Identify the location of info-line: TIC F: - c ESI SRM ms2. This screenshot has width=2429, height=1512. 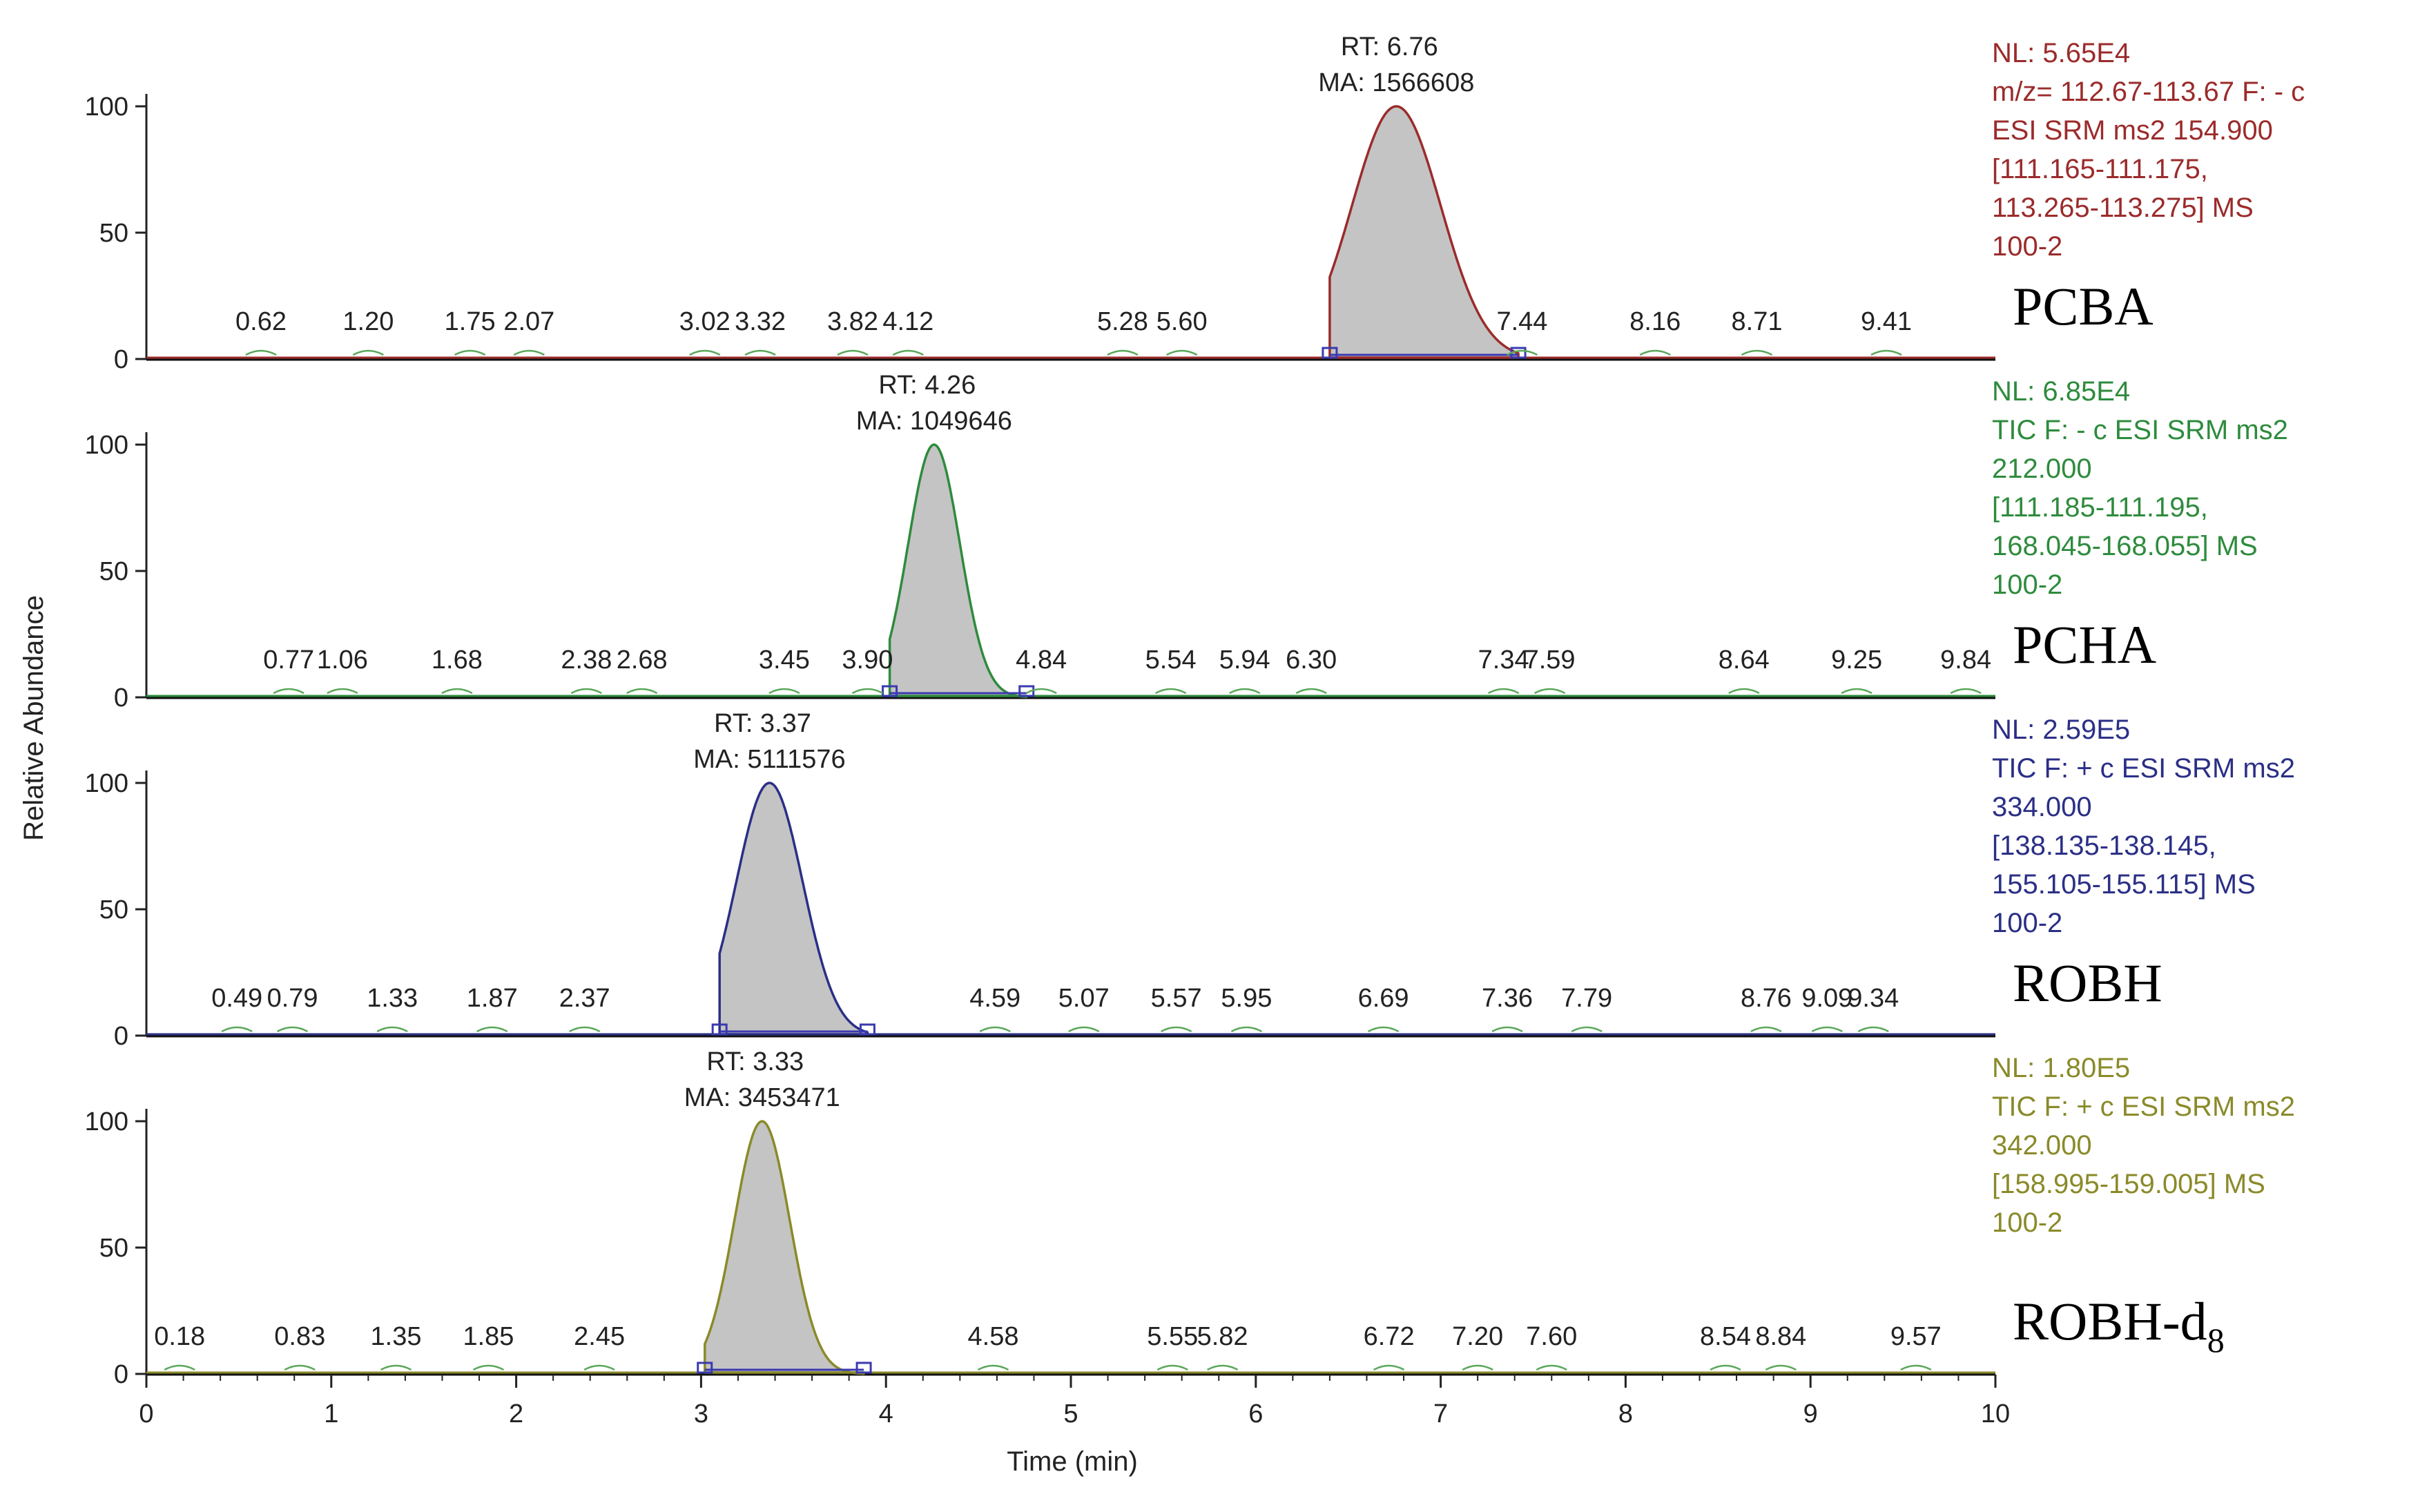
(2140, 430).